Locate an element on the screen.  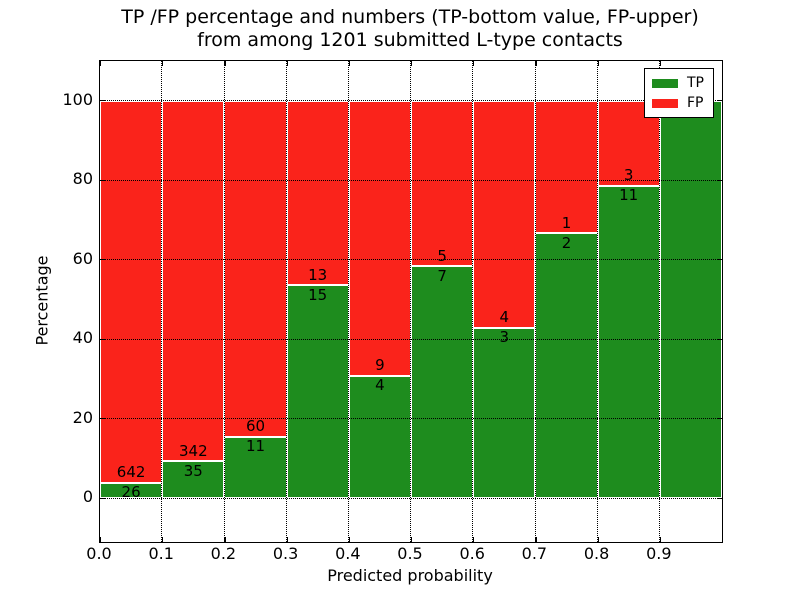
tp-count-label: 15 is located at coordinates (318, 294).